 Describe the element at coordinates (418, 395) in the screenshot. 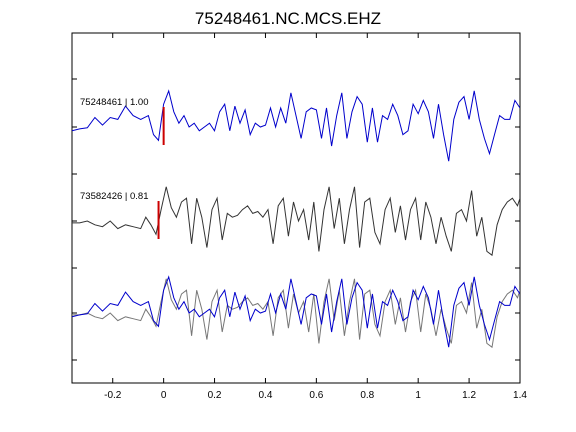

I see `x-tick-label: 1` at that location.